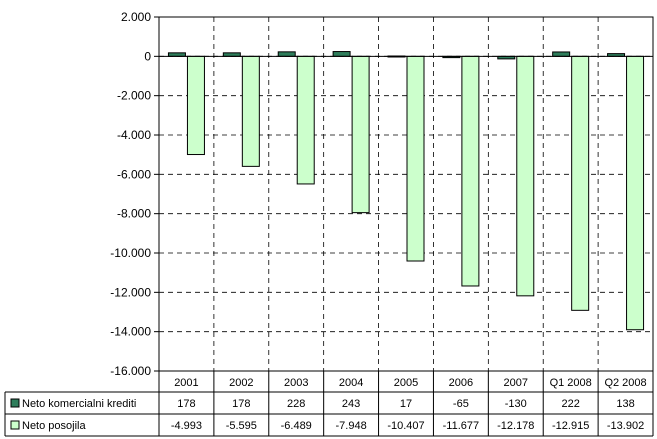  What do you see at coordinates (130, 253) in the screenshot?
I see `y-tick-label: -10.000` at bounding box center [130, 253].